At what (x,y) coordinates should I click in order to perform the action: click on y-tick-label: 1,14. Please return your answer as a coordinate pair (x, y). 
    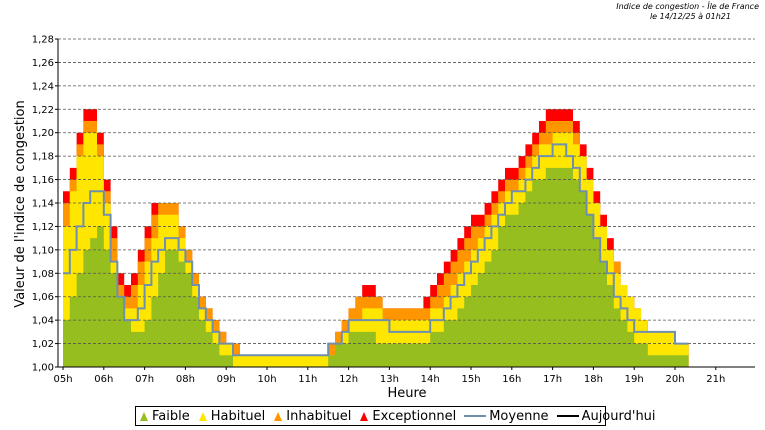
    Looking at the image, I should click on (43, 204).